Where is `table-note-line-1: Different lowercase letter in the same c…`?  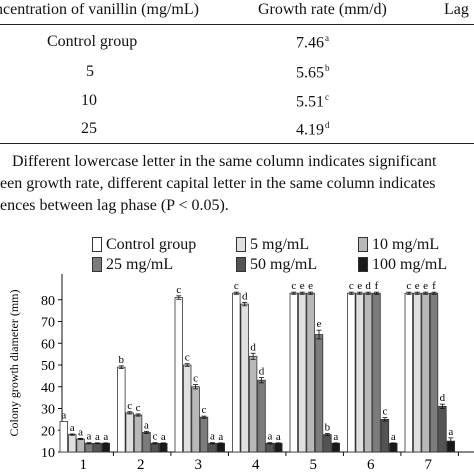
table-note-line-1: Different lowercase letter in the same c… is located at coordinates (224, 161).